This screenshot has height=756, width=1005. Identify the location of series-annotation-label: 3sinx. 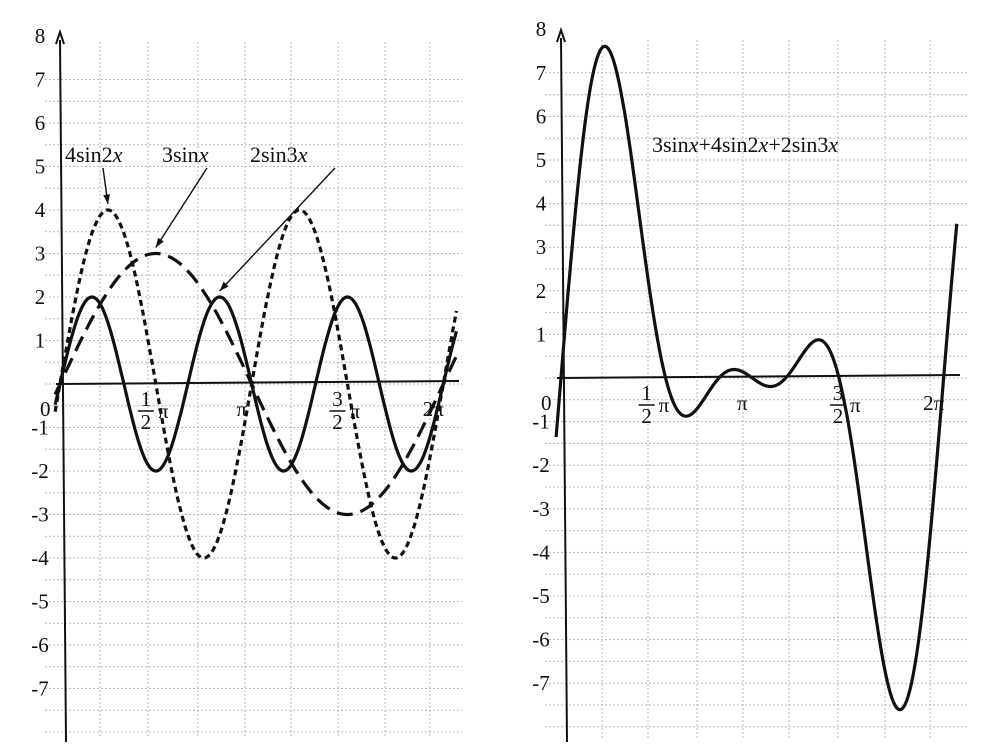
(185, 154).